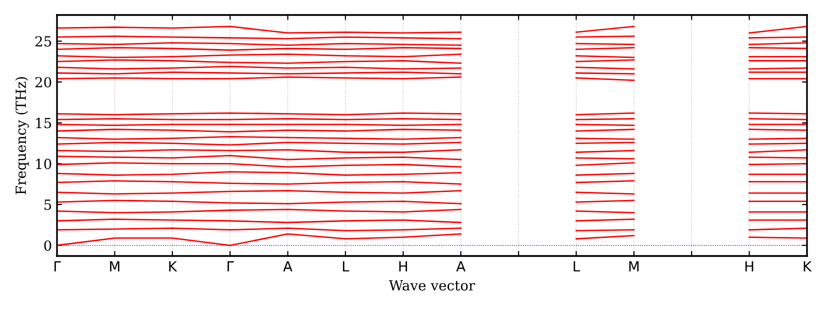 This screenshot has height=310, width=829. I want to click on y-tick-label: 20, so click(43, 82).